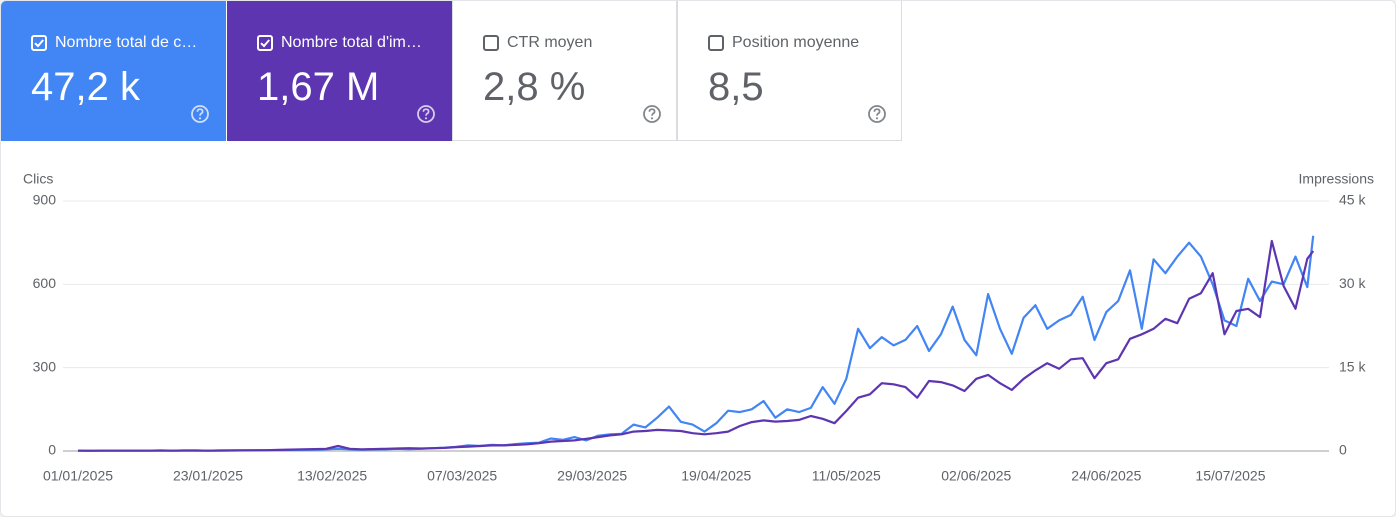 The height and width of the screenshot is (517, 1396). What do you see at coordinates (550, 42) in the screenshot?
I see `card-label: CTR moyen` at bounding box center [550, 42].